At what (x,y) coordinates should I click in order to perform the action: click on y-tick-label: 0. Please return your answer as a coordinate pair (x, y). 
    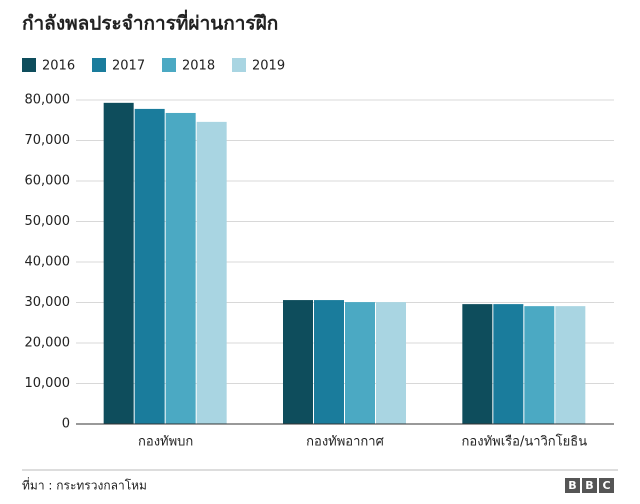
    Looking at the image, I should click on (66, 424).